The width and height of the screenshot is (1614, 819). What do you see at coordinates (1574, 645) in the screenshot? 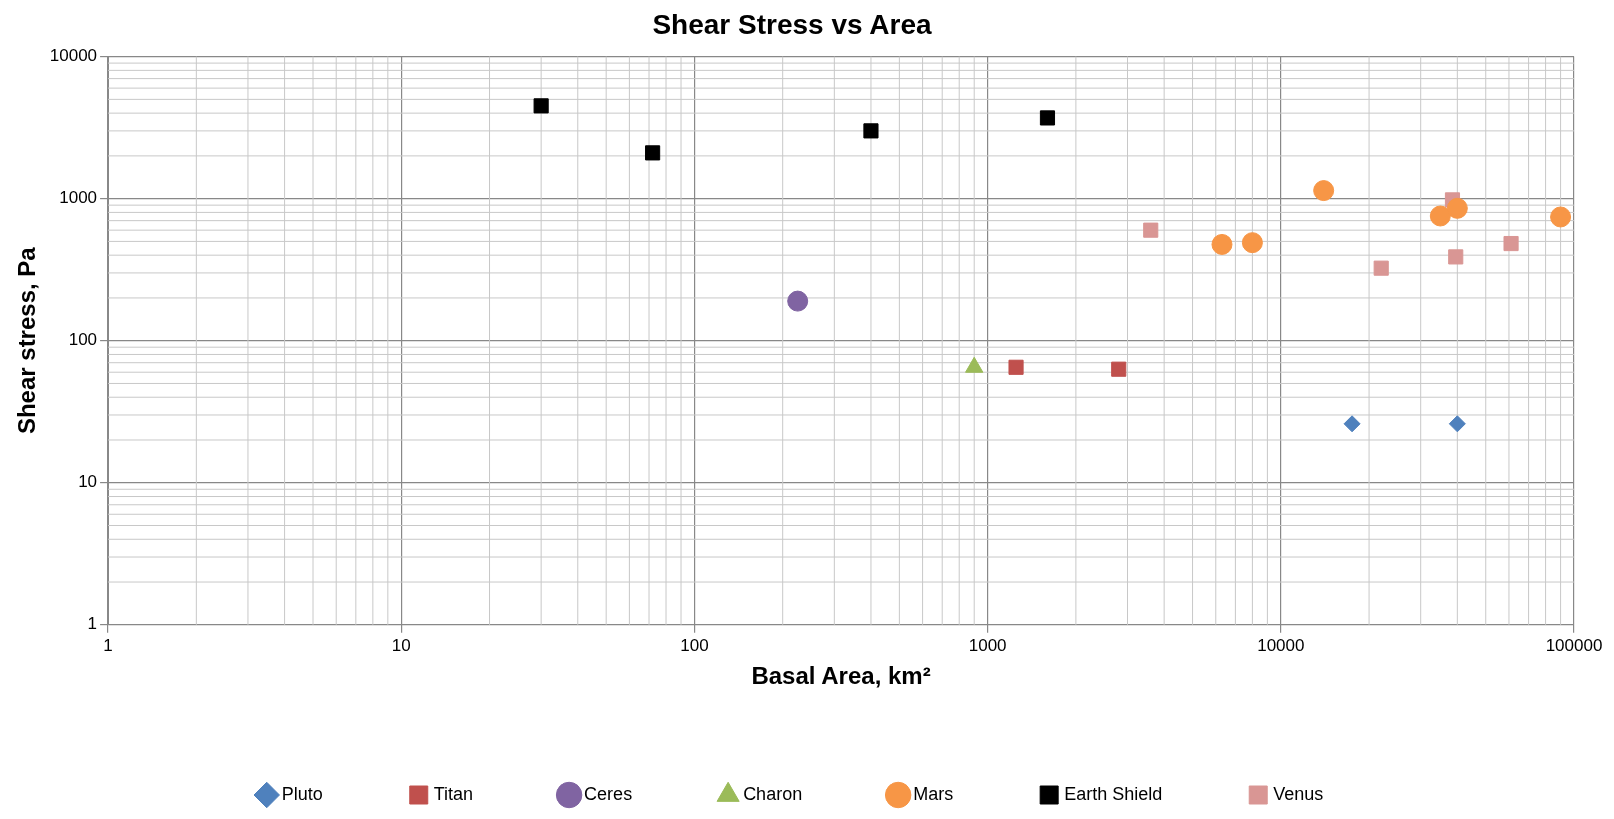
I see `x-tick-label: 100000` at bounding box center [1574, 645].